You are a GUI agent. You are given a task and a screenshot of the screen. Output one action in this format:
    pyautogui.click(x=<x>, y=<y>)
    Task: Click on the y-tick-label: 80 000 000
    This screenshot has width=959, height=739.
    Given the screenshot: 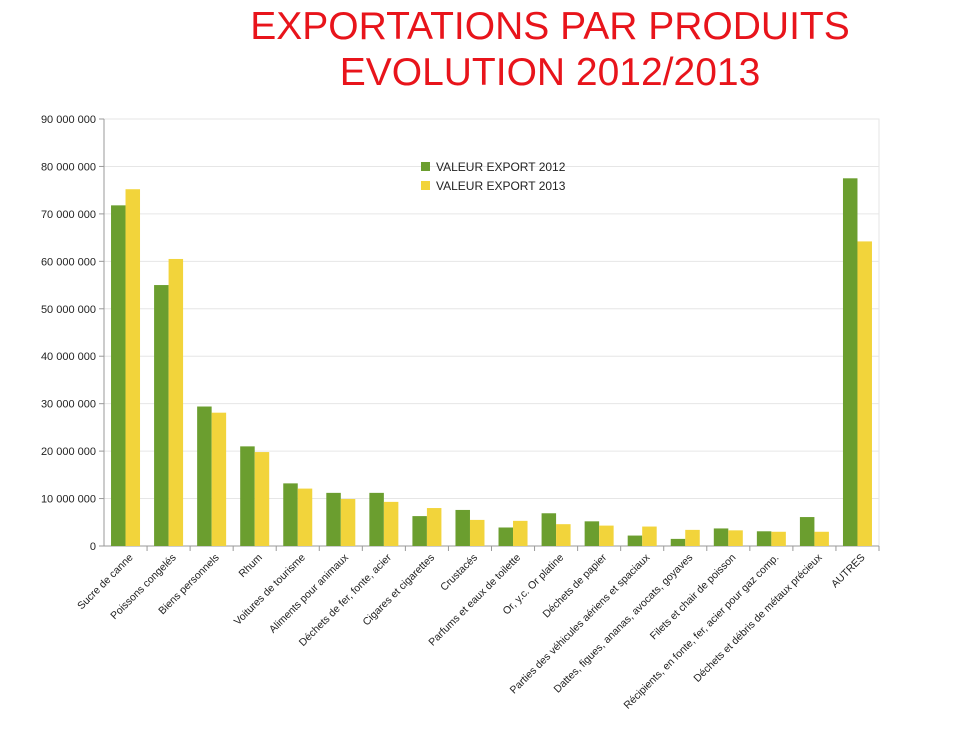 What is the action you would take?
    pyautogui.click(x=68, y=167)
    